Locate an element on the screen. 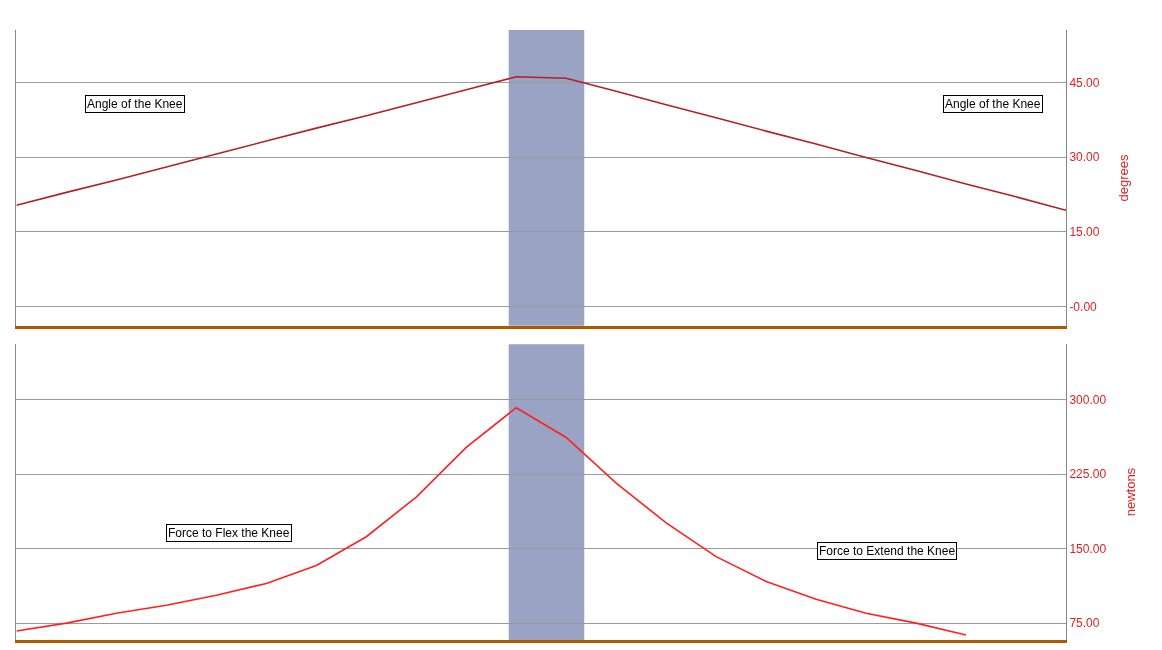 This screenshot has width=1162, height=650. y-tick-label: 15.00 is located at coordinates (1084, 231).